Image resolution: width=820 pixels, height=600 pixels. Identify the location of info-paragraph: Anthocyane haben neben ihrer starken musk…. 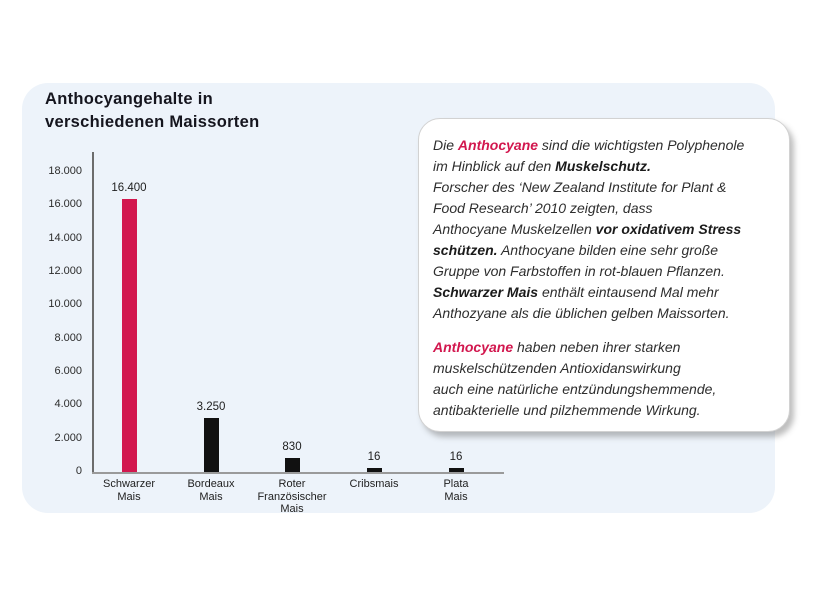
(605, 379).